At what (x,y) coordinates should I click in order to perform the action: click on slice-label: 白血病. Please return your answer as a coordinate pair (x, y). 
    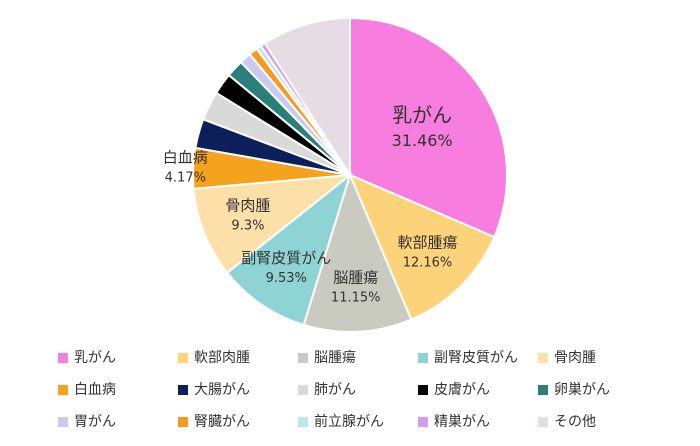
    Looking at the image, I should click on (185, 157).